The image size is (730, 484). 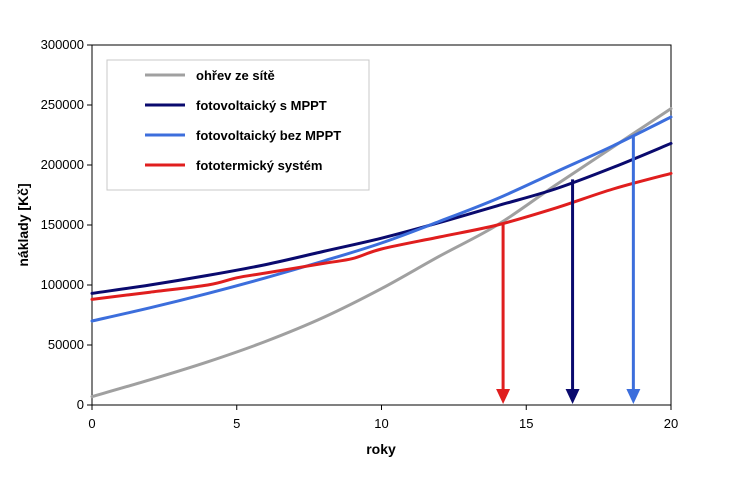 What do you see at coordinates (23, 224) in the screenshot?
I see `y-axis-title: náklady [Kč]` at bounding box center [23, 224].